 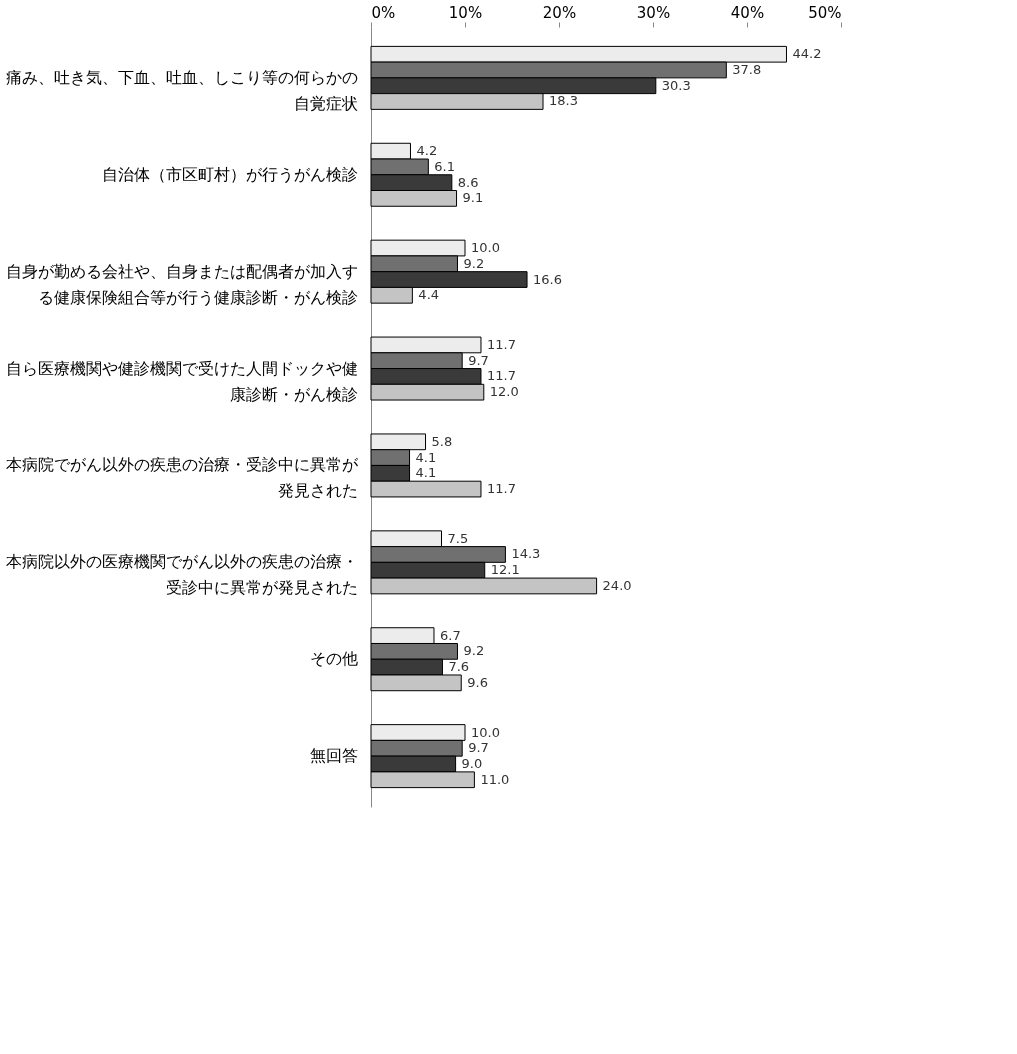 I want to click on data-label: 4.2, so click(x=427, y=151).